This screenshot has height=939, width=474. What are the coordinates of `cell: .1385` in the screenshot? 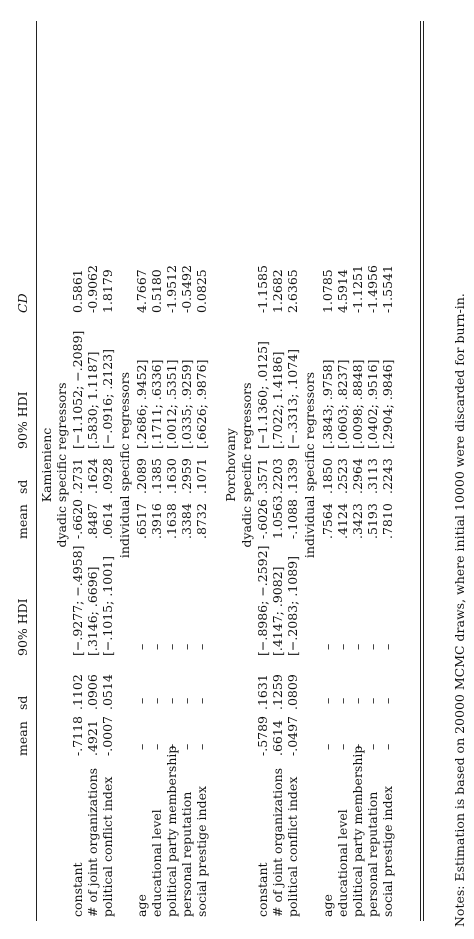 It's located at (156, 476).